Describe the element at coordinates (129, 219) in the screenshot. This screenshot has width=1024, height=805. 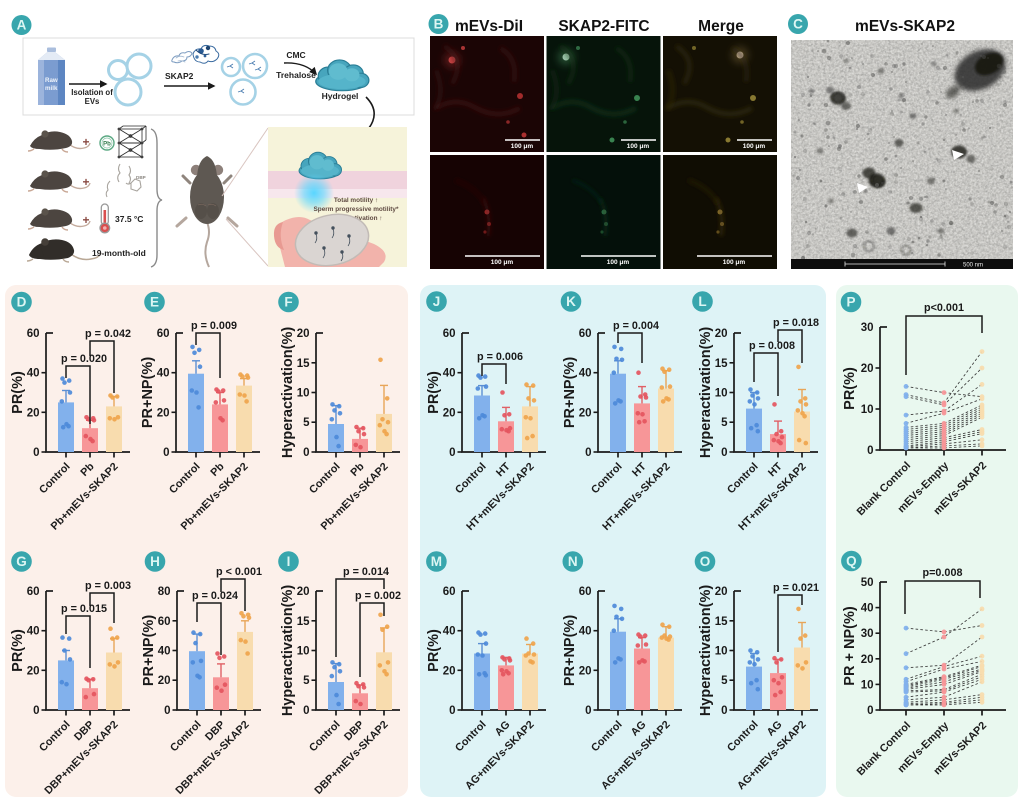
I see `svg-text: 37.5 °C` at that location.